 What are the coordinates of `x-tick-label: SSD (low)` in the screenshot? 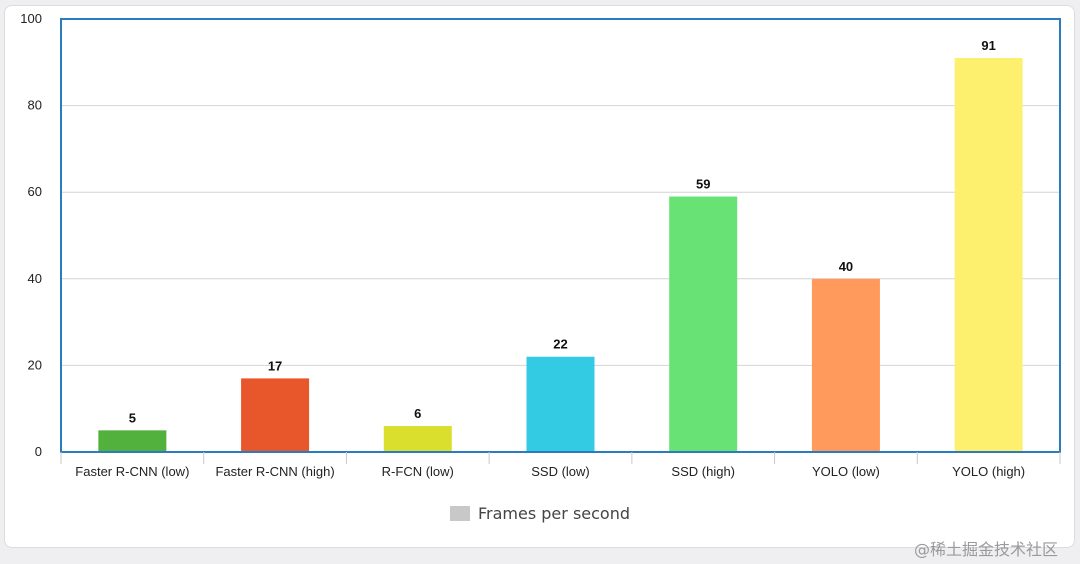 It's located at (560, 471).